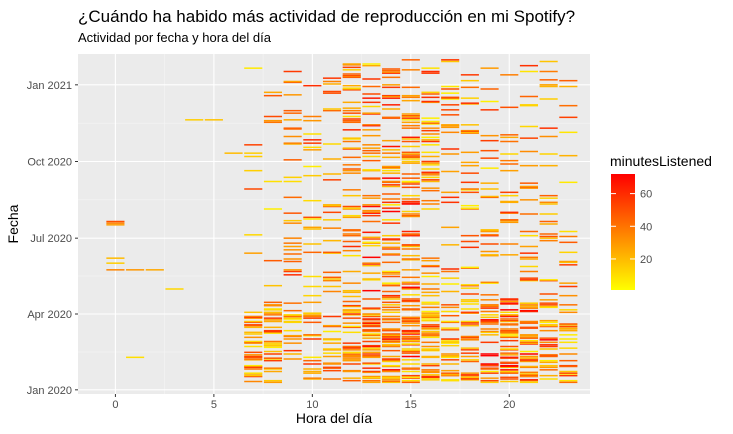 This screenshot has height=434, width=733. What do you see at coordinates (115, 405) in the screenshot?
I see `x-tick-label: 0` at bounding box center [115, 405].